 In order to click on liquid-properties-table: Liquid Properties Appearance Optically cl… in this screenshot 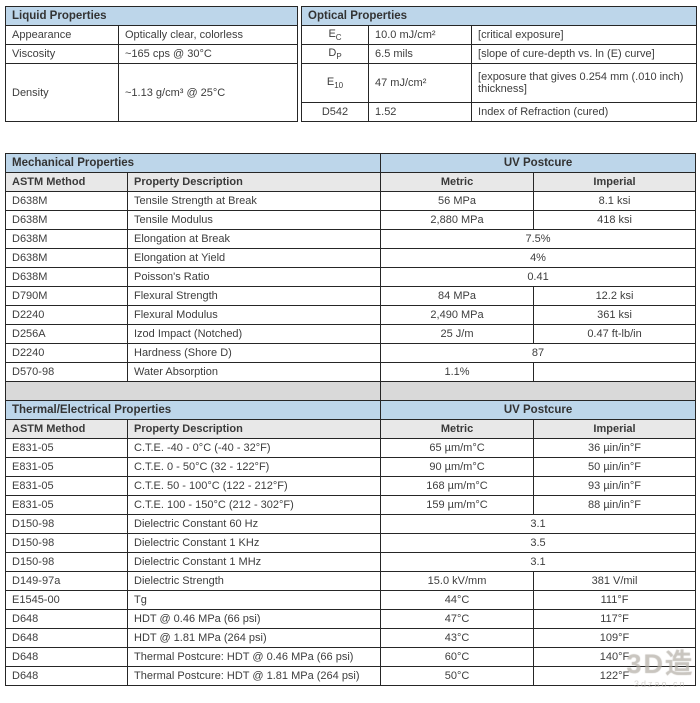, I will do `click(151, 64)`.